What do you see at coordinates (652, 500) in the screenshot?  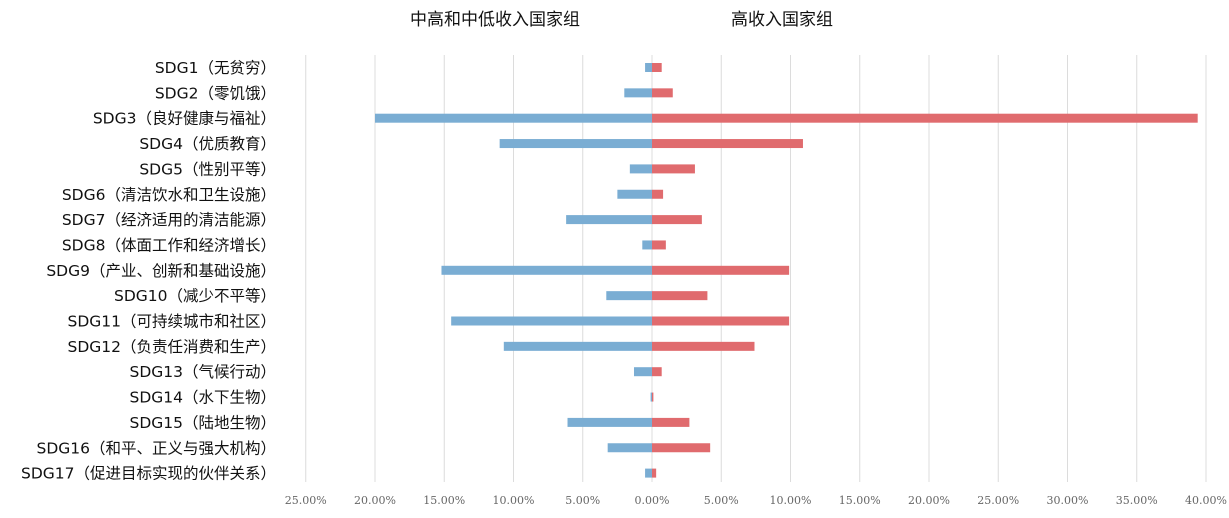 I see `x-tick-label: 0.00%` at bounding box center [652, 500].